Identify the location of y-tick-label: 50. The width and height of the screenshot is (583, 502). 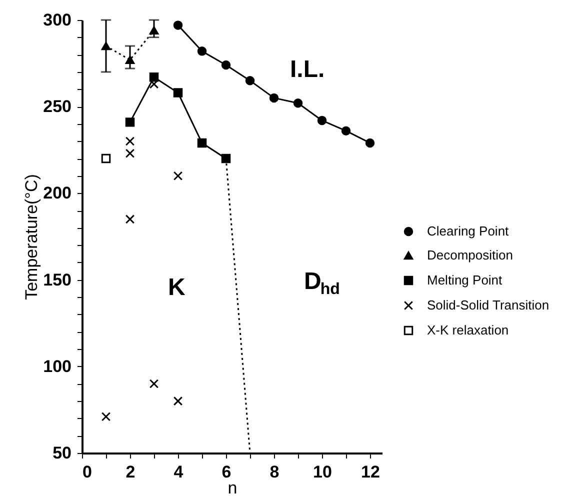
(62, 453).